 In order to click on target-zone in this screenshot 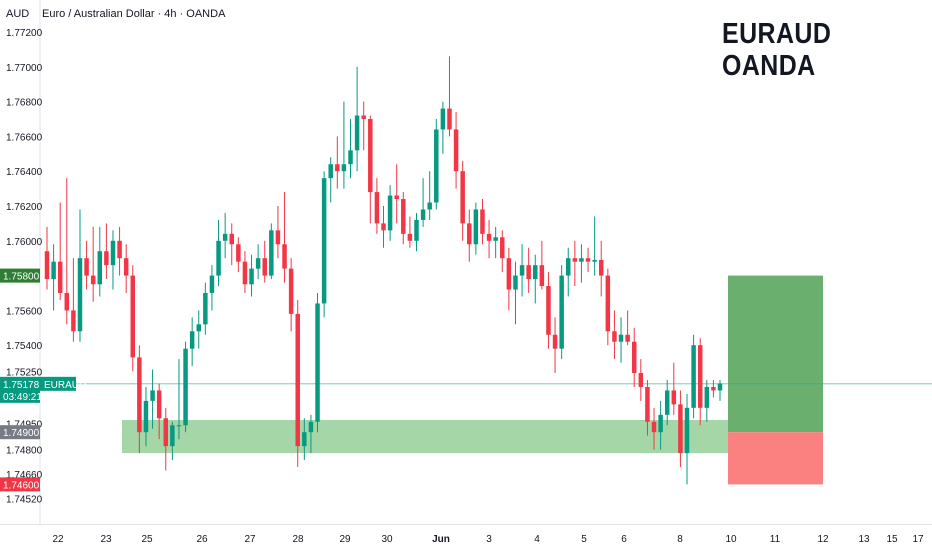, I will do `click(775, 354)`.